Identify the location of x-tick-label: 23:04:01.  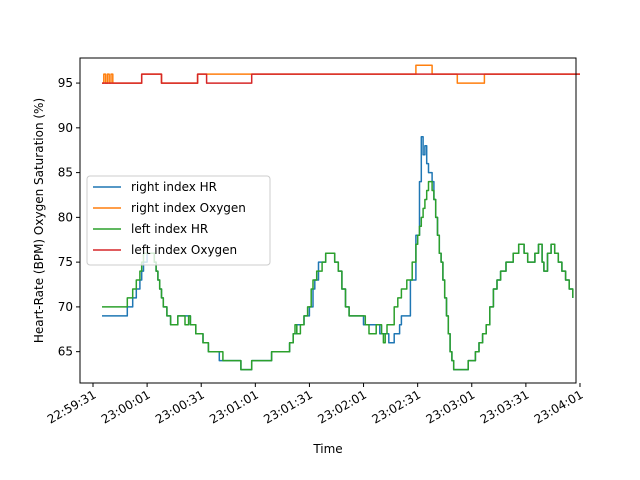
(559, 406).